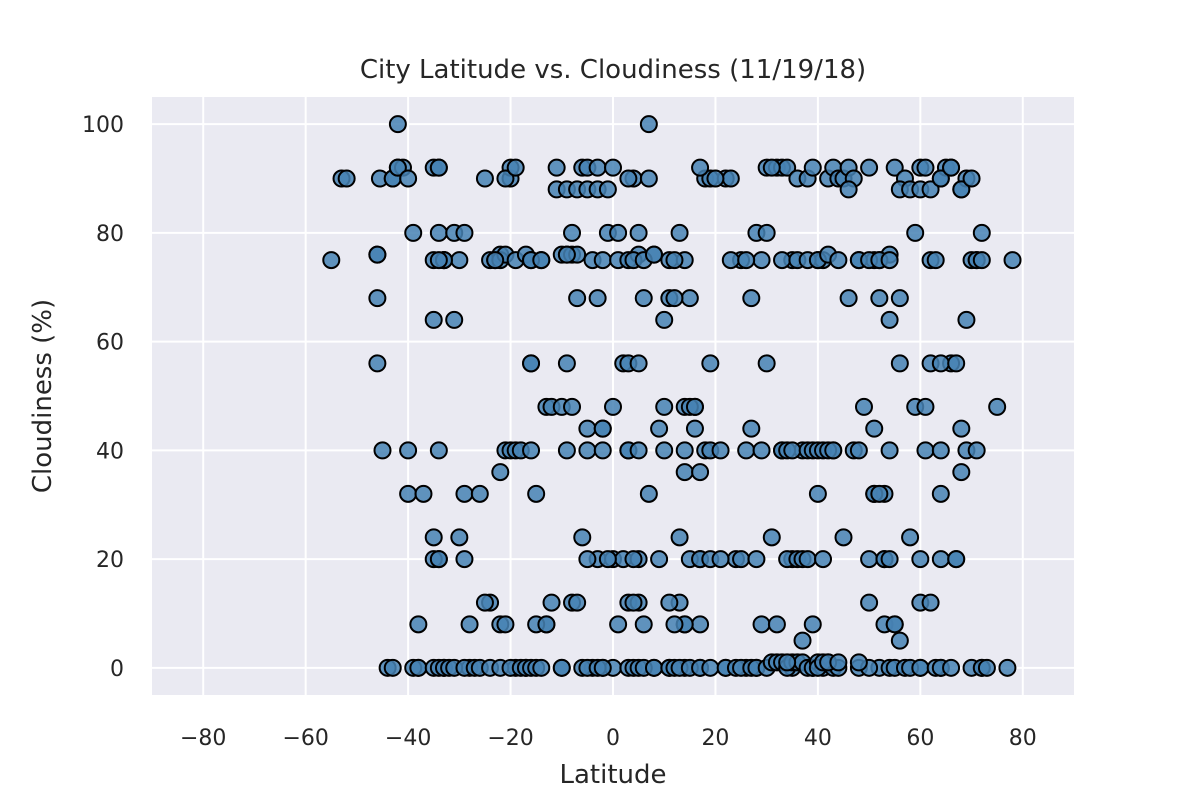  Describe the element at coordinates (613, 738) in the screenshot. I see `x-tick-label: 0` at that location.